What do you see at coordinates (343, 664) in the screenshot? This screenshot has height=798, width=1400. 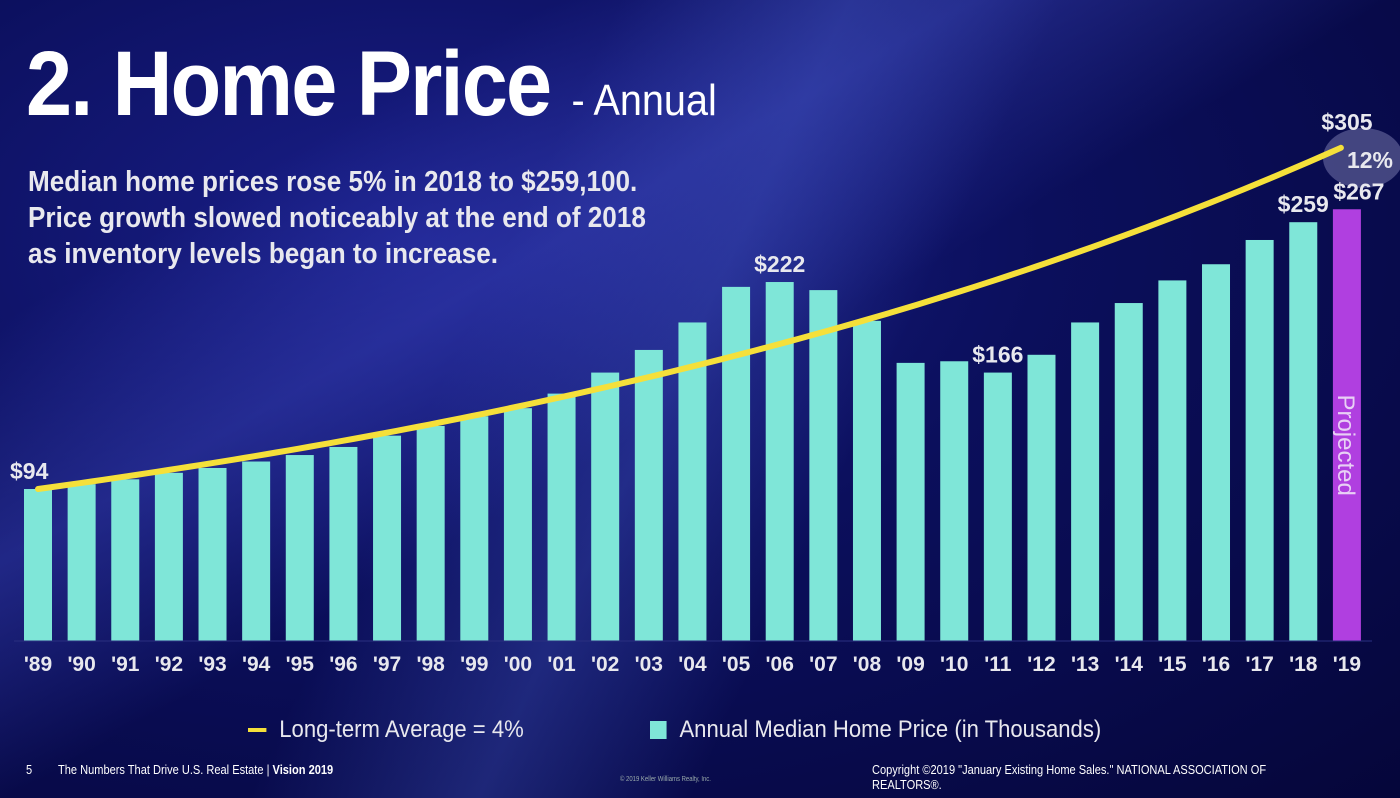 I see `x-tick-label: '96` at bounding box center [343, 664].